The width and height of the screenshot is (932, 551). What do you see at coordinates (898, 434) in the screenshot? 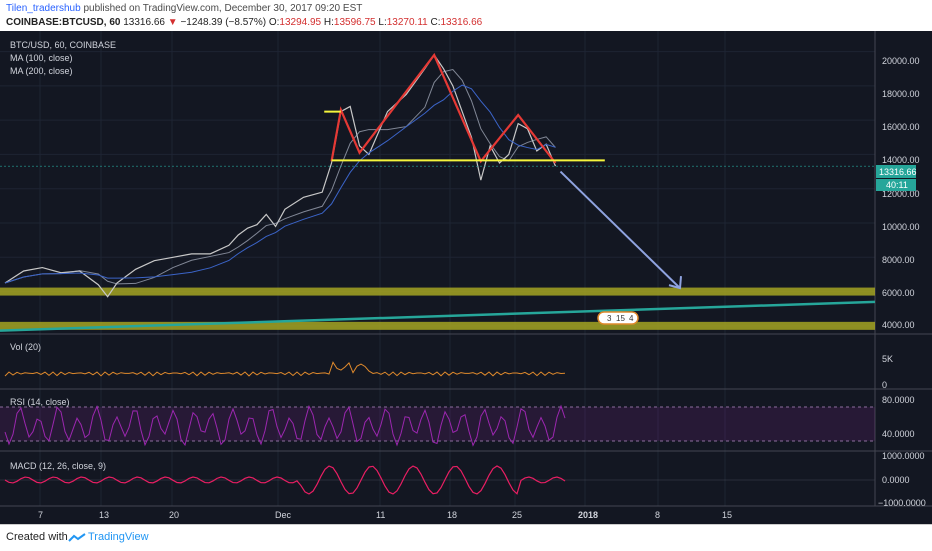
I see `rsi-tick: 40.0000` at bounding box center [898, 434].